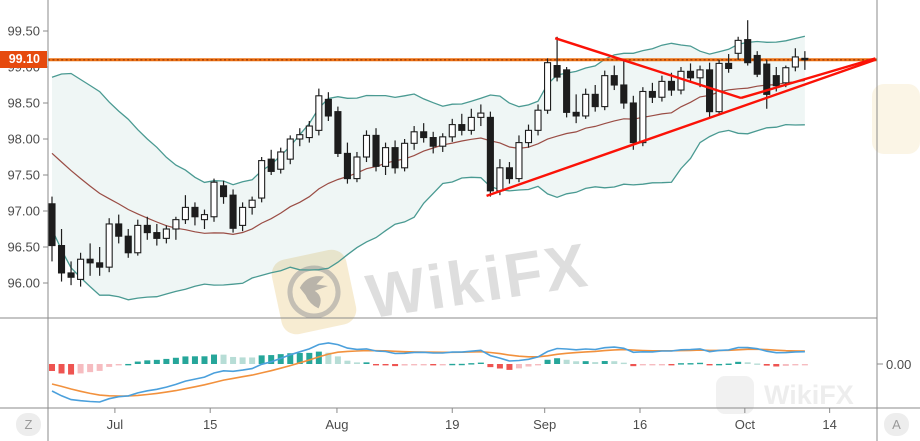 The width and height of the screenshot is (920, 441). What do you see at coordinates (210, 424) in the screenshot?
I see `time-axis-label: 15` at bounding box center [210, 424].